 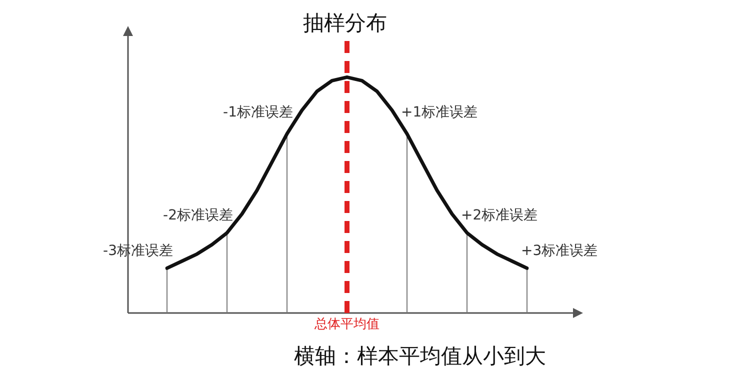 What do you see at coordinates (347, 324) in the screenshot?
I see `text: 总体平均值` at bounding box center [347, 324].